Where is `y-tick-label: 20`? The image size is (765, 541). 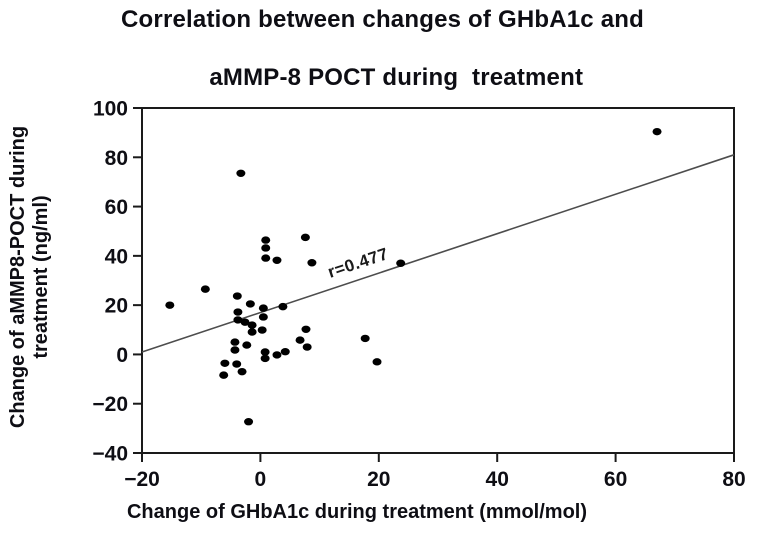
y-tick-label: 20 is located at coordinates (116, 306).